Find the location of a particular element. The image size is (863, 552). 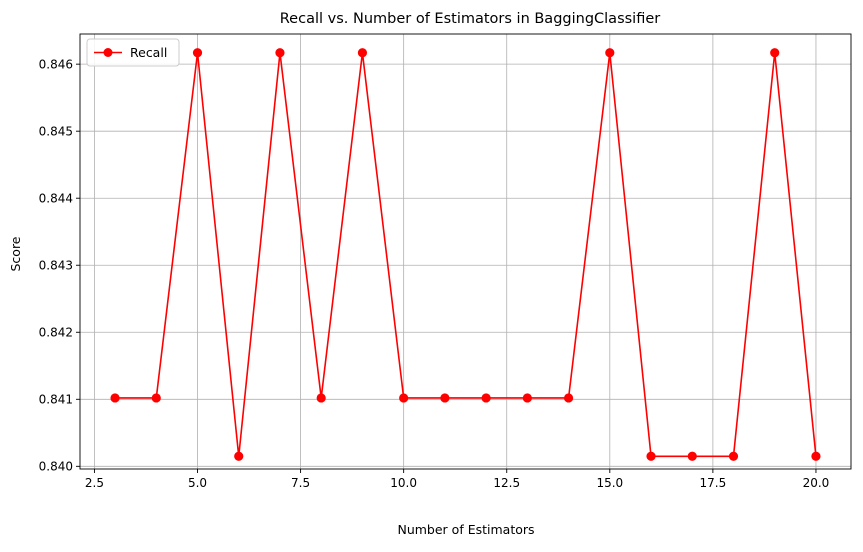

x-tick-label: 12.5 is located at coordinates (506, 483).